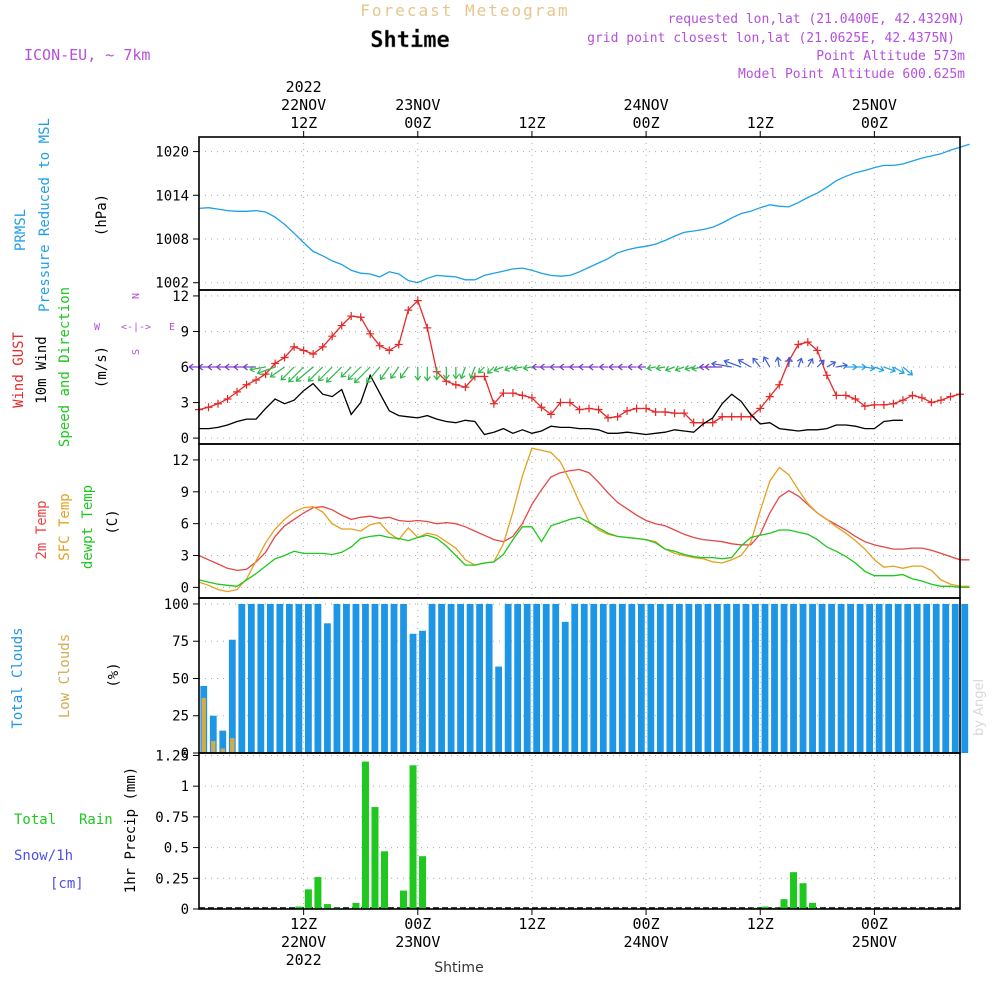  Describe the element at coordinates (584, 520) in the screenshot. I see `sfc-temp-line` at that location.